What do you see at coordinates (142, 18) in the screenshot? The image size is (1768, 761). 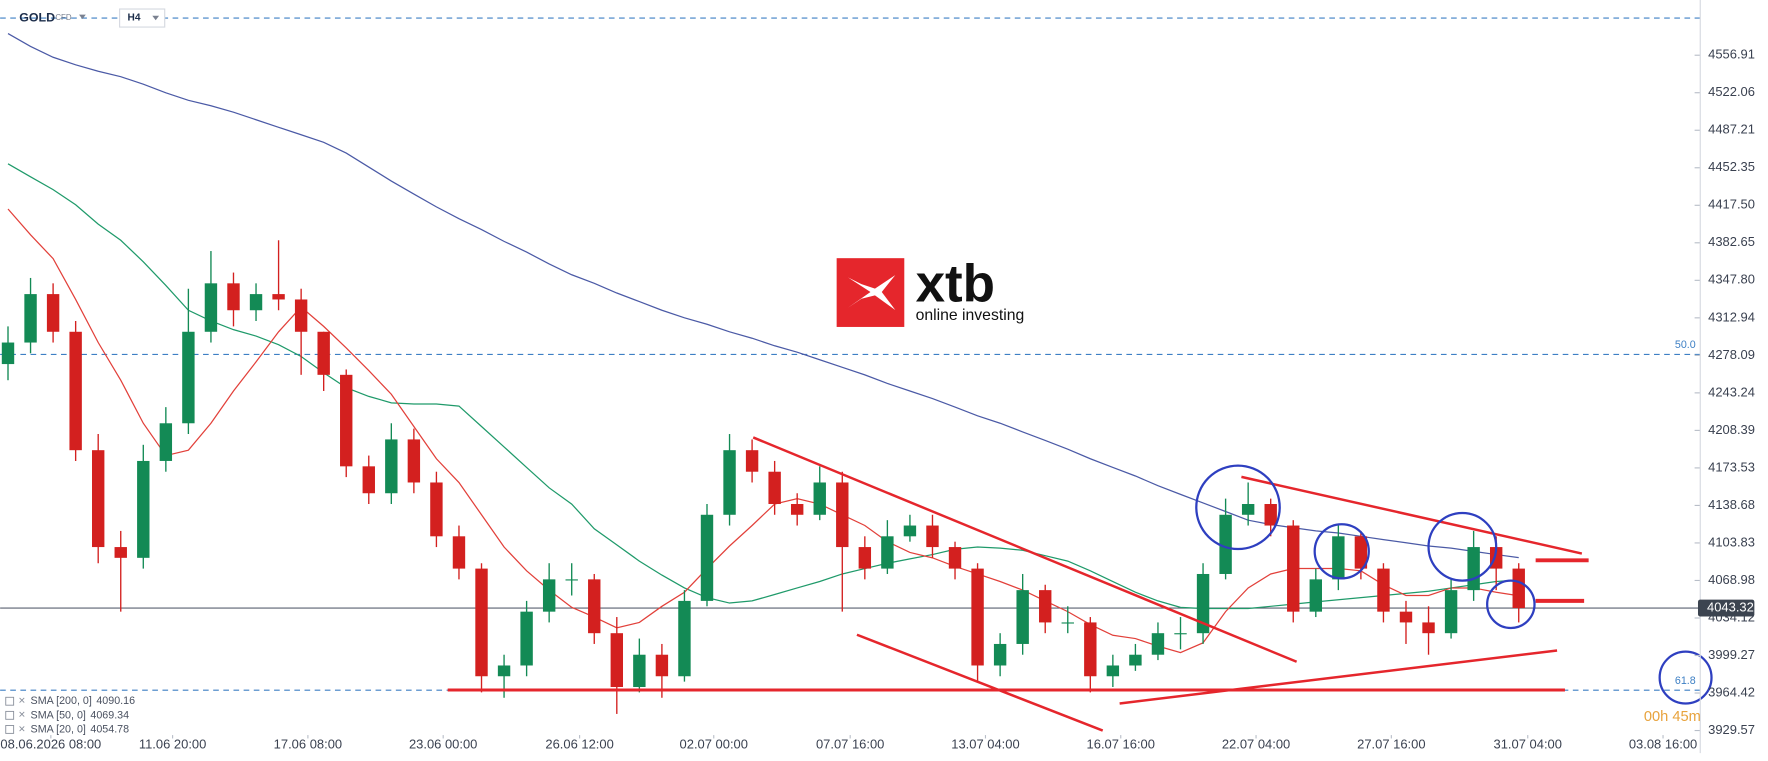 I see `timeframe-box` at bounding box center [142, 18].